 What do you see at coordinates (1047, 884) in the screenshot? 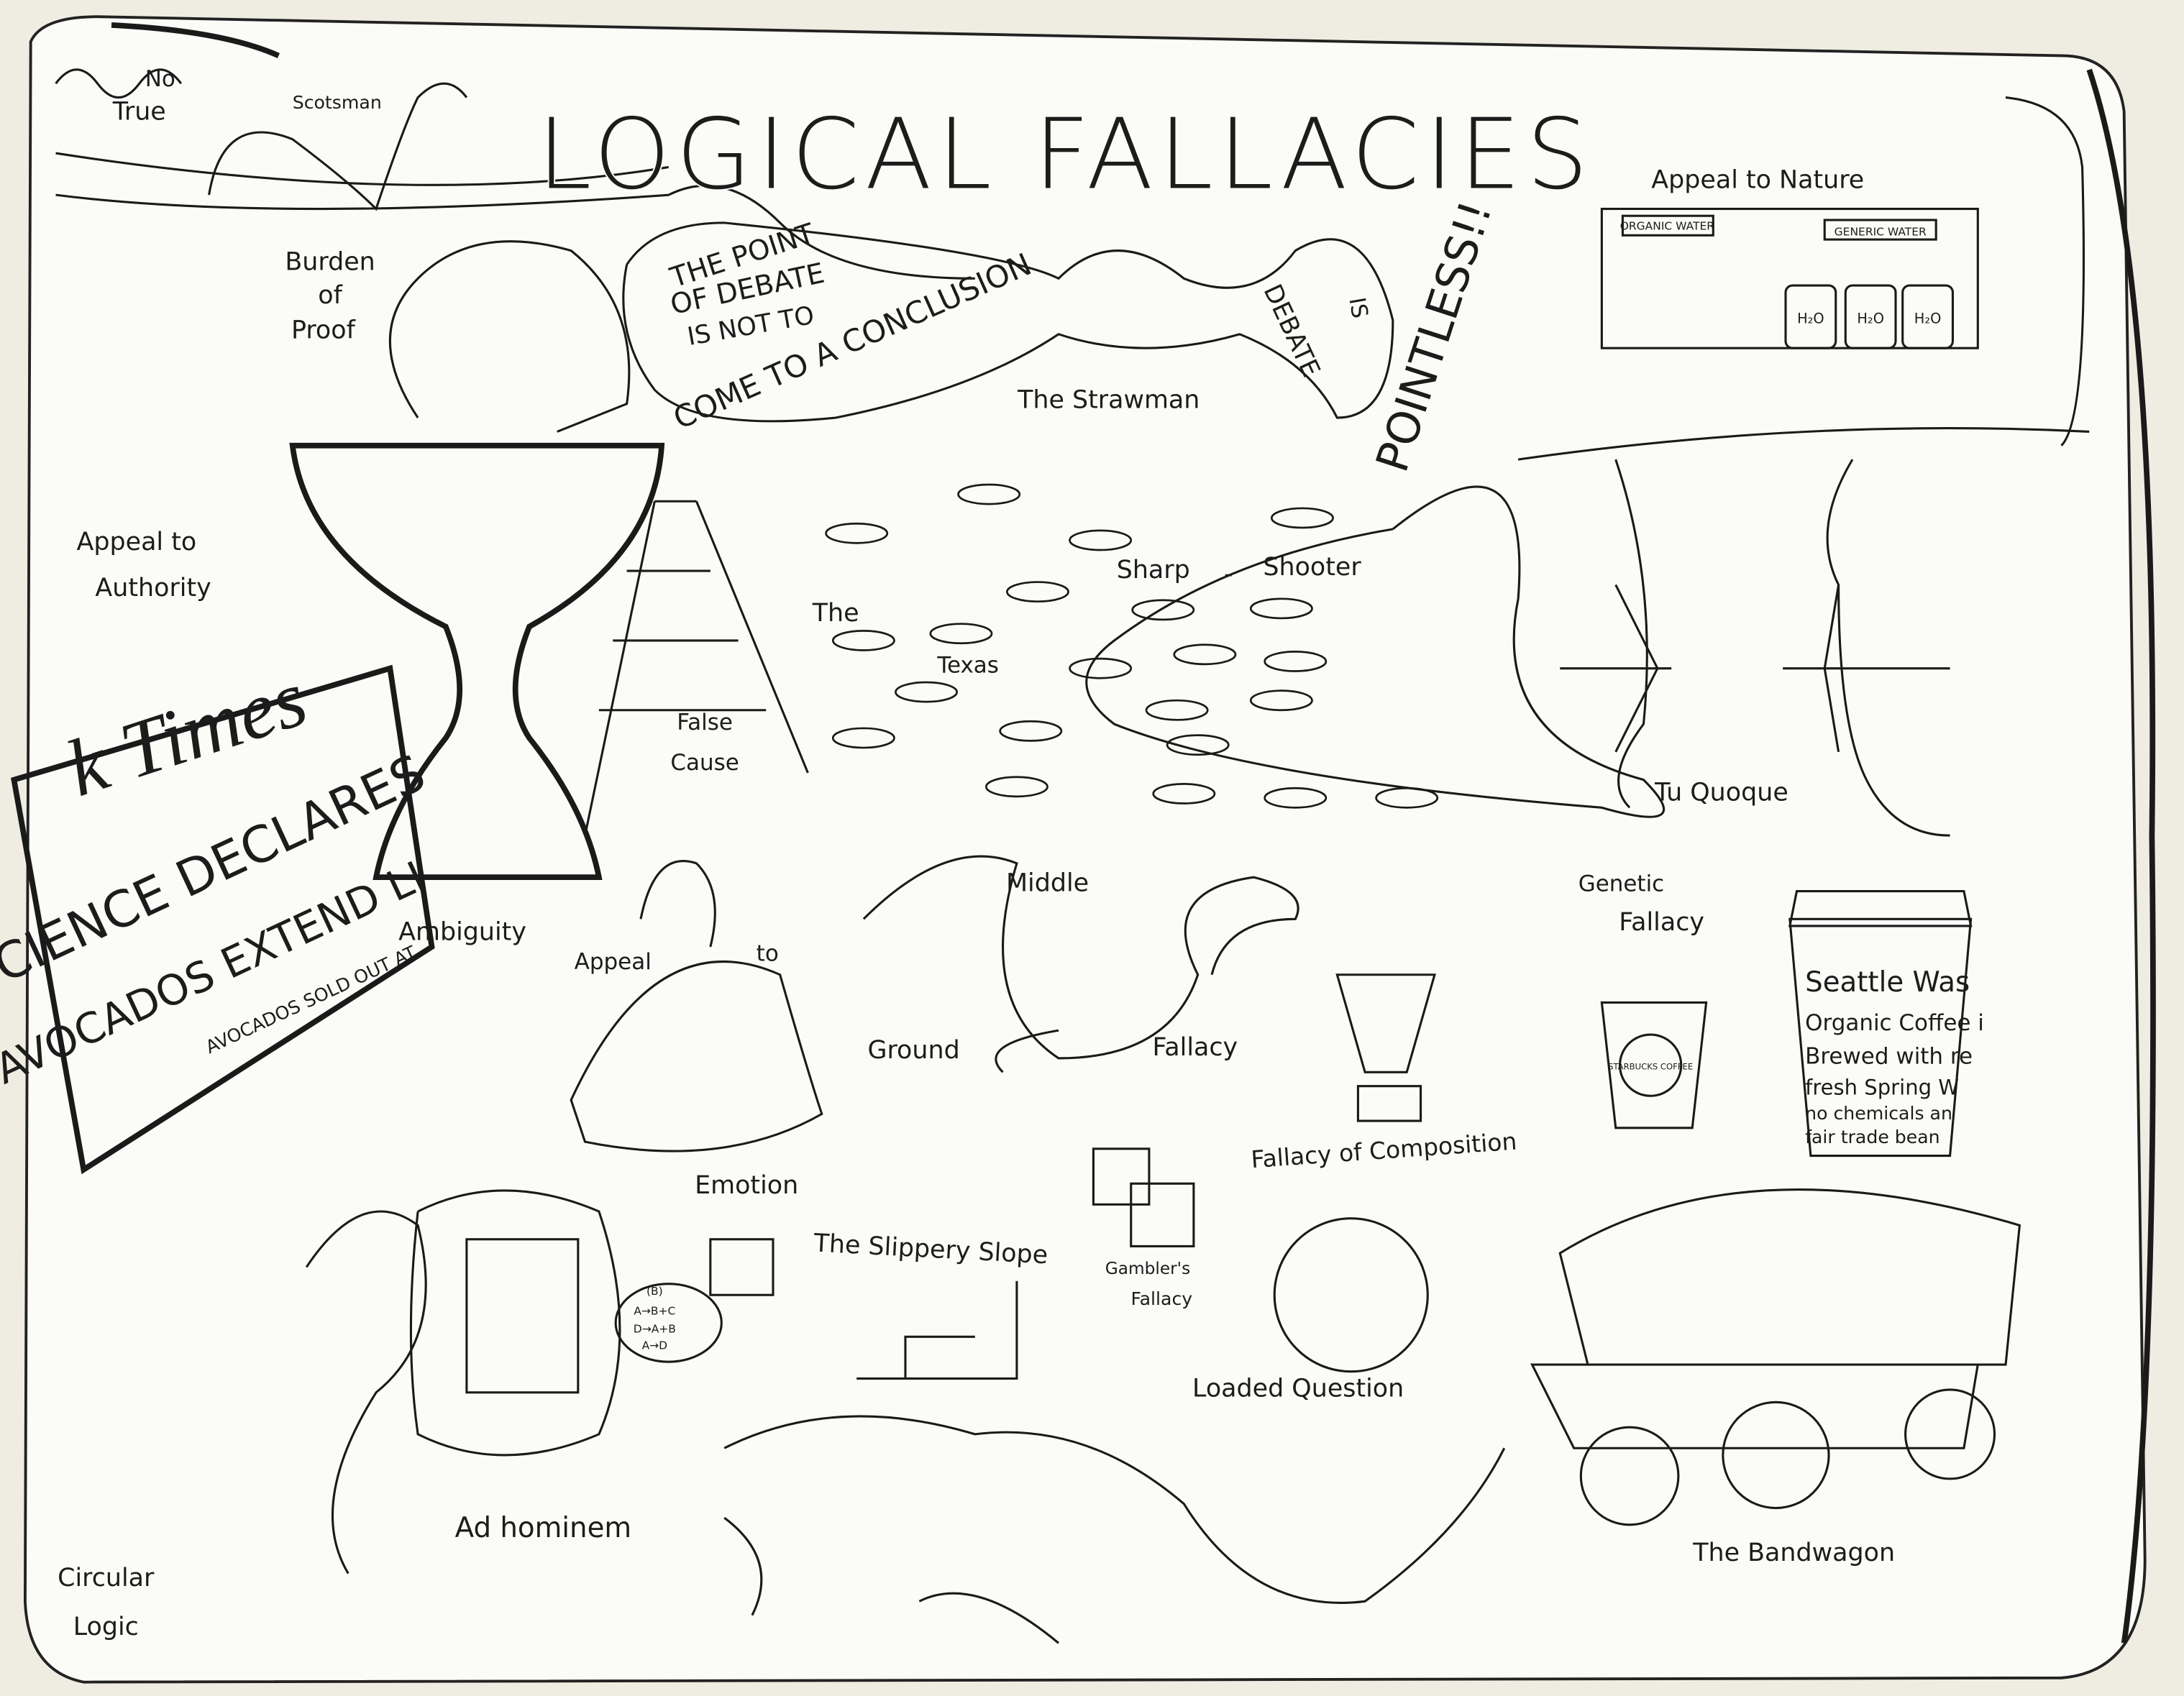
I see `fallacy-label: Middle` at bounding box center [1047, 884].